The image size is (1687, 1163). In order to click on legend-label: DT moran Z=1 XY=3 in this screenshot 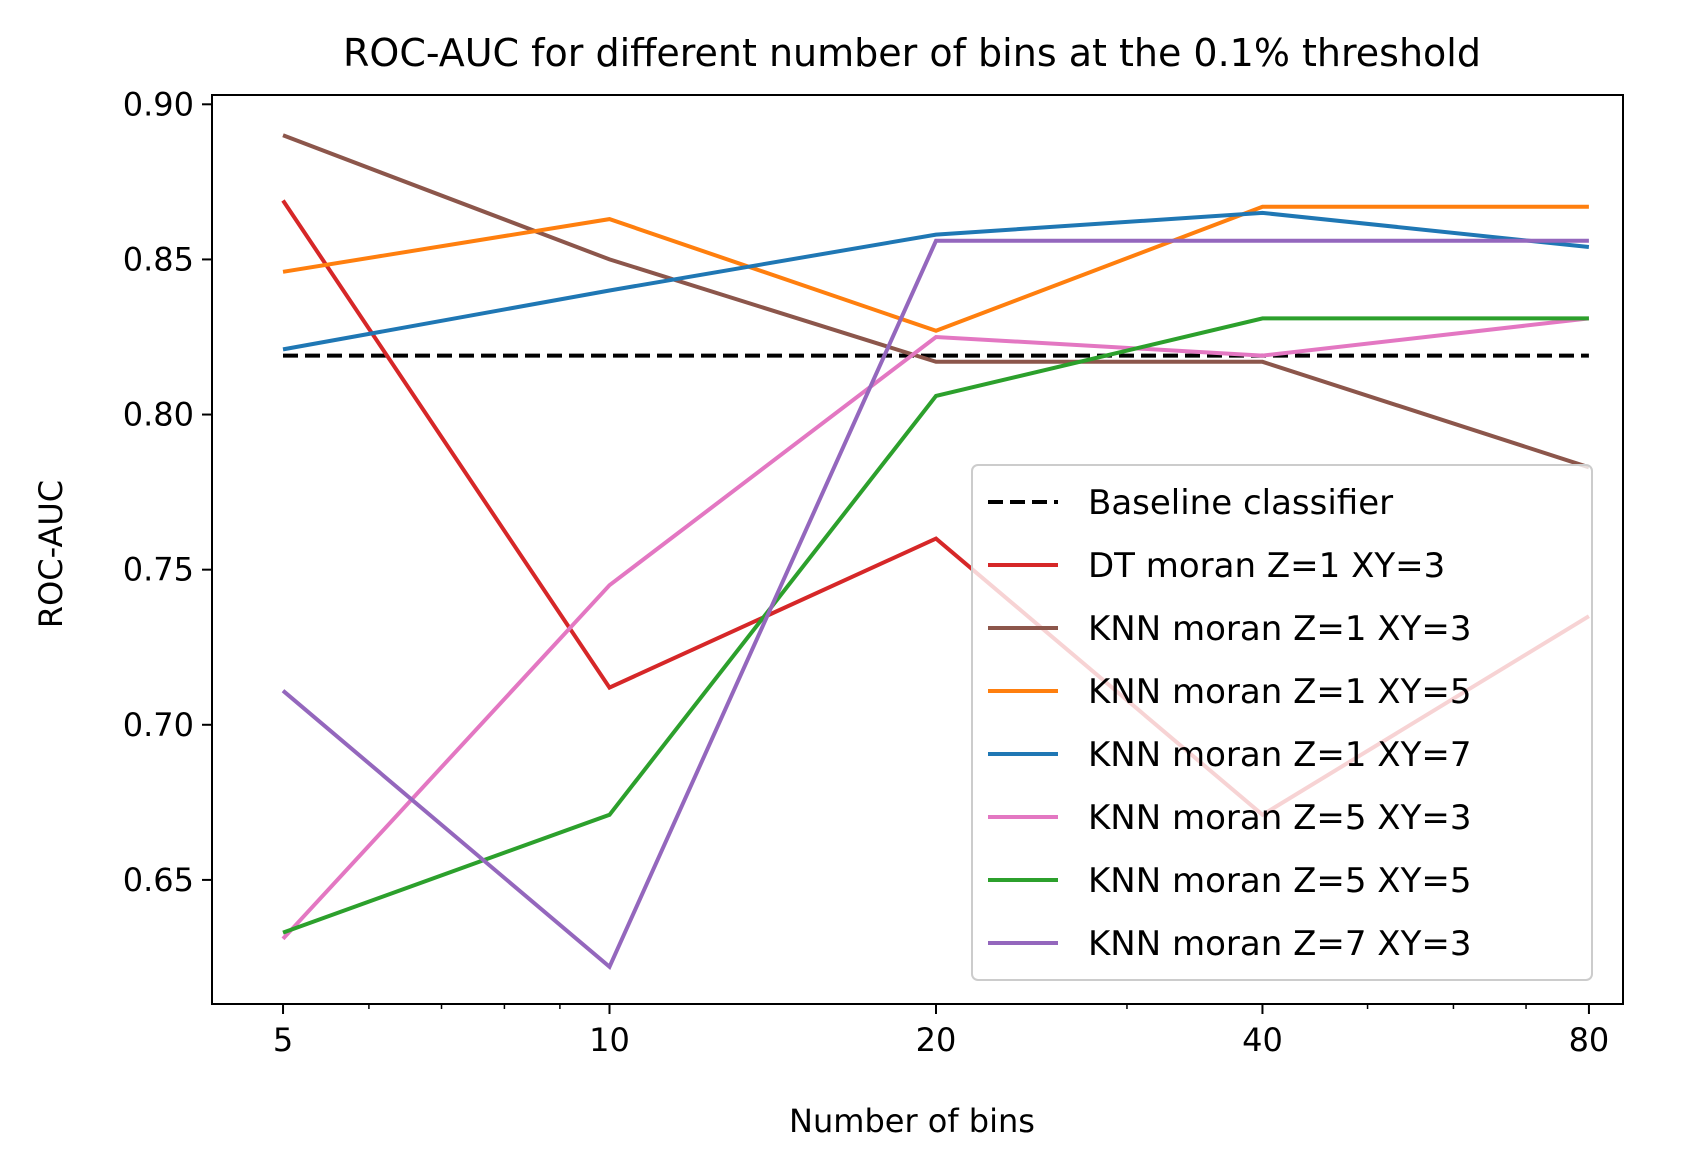, I will do `click(1266, 566)`.